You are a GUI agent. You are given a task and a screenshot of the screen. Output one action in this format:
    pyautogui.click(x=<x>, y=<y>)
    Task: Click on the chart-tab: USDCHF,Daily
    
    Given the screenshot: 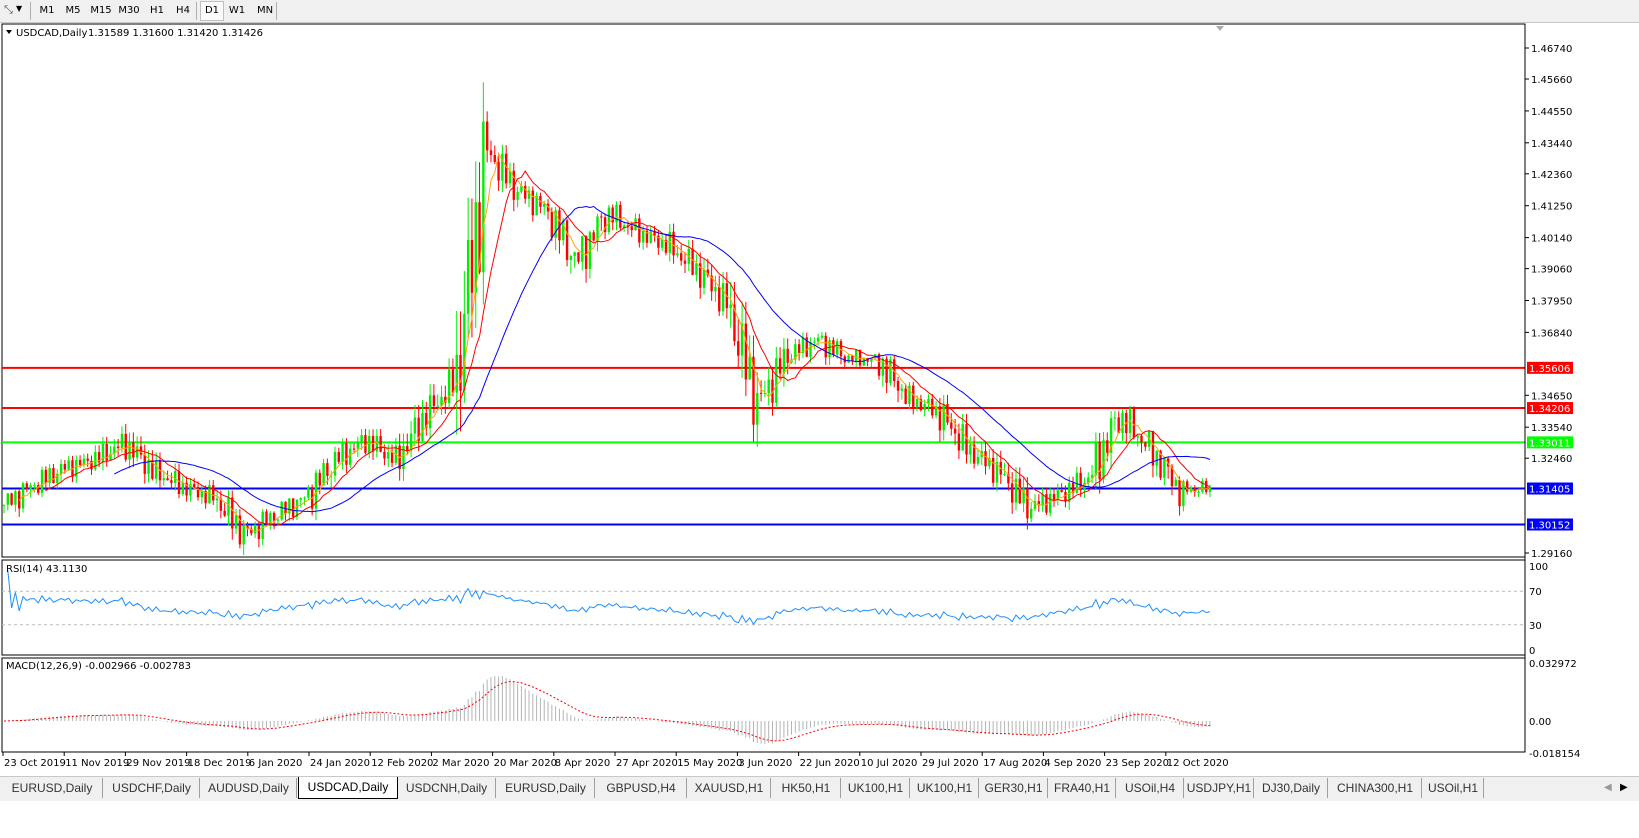 What is the action you would take?
    pyautogui.click(x=152, y=788)
    